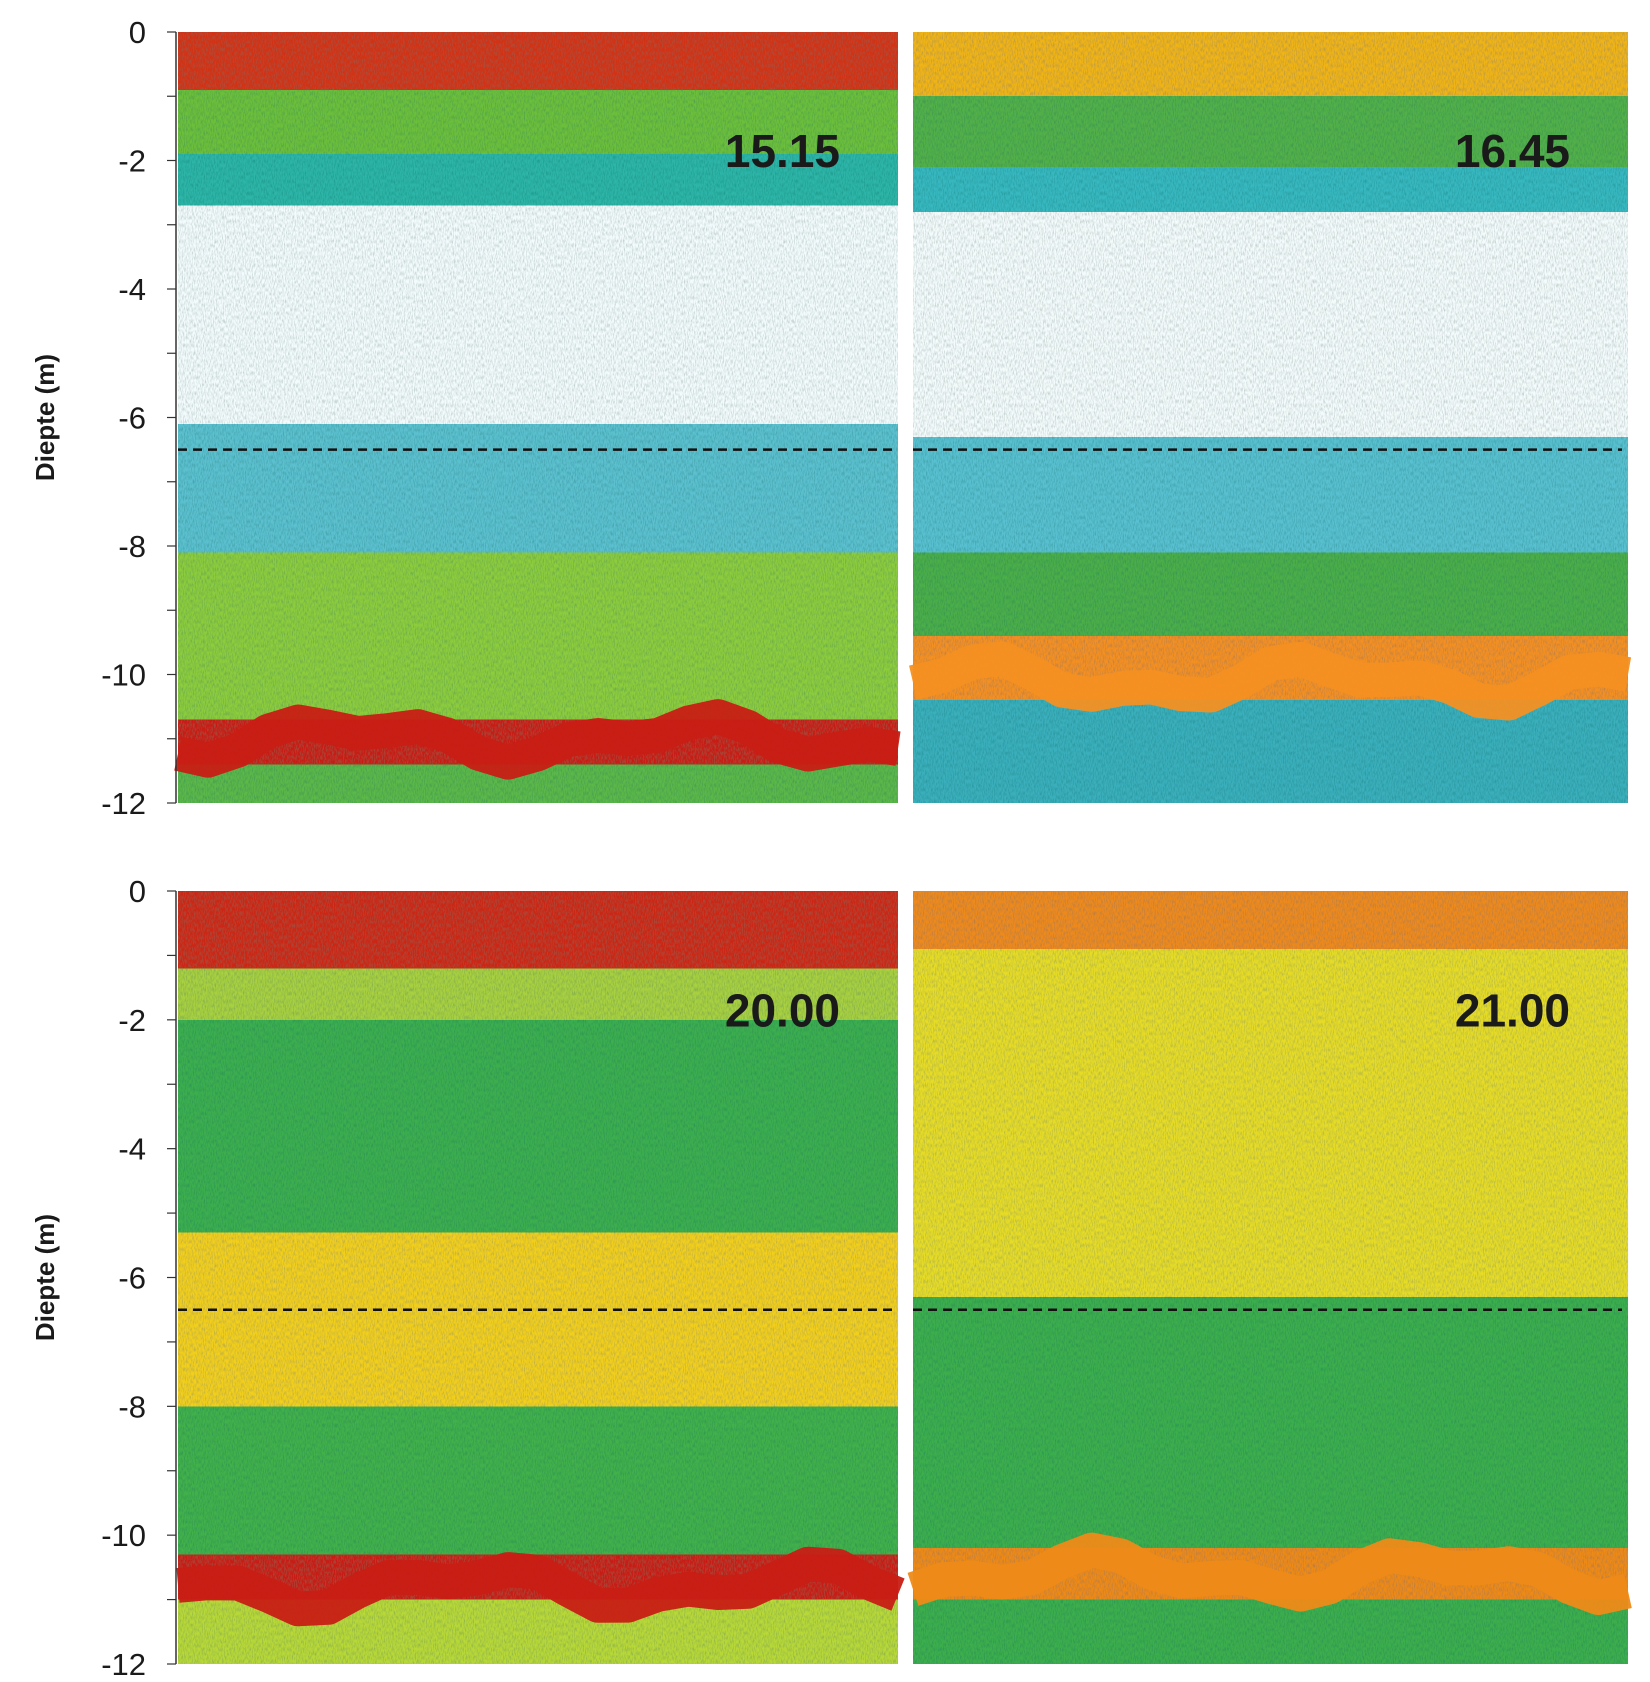  Describe the element at coordinates (1512, 151) in the screenshot. I see `time-label: 16.45` at that location.